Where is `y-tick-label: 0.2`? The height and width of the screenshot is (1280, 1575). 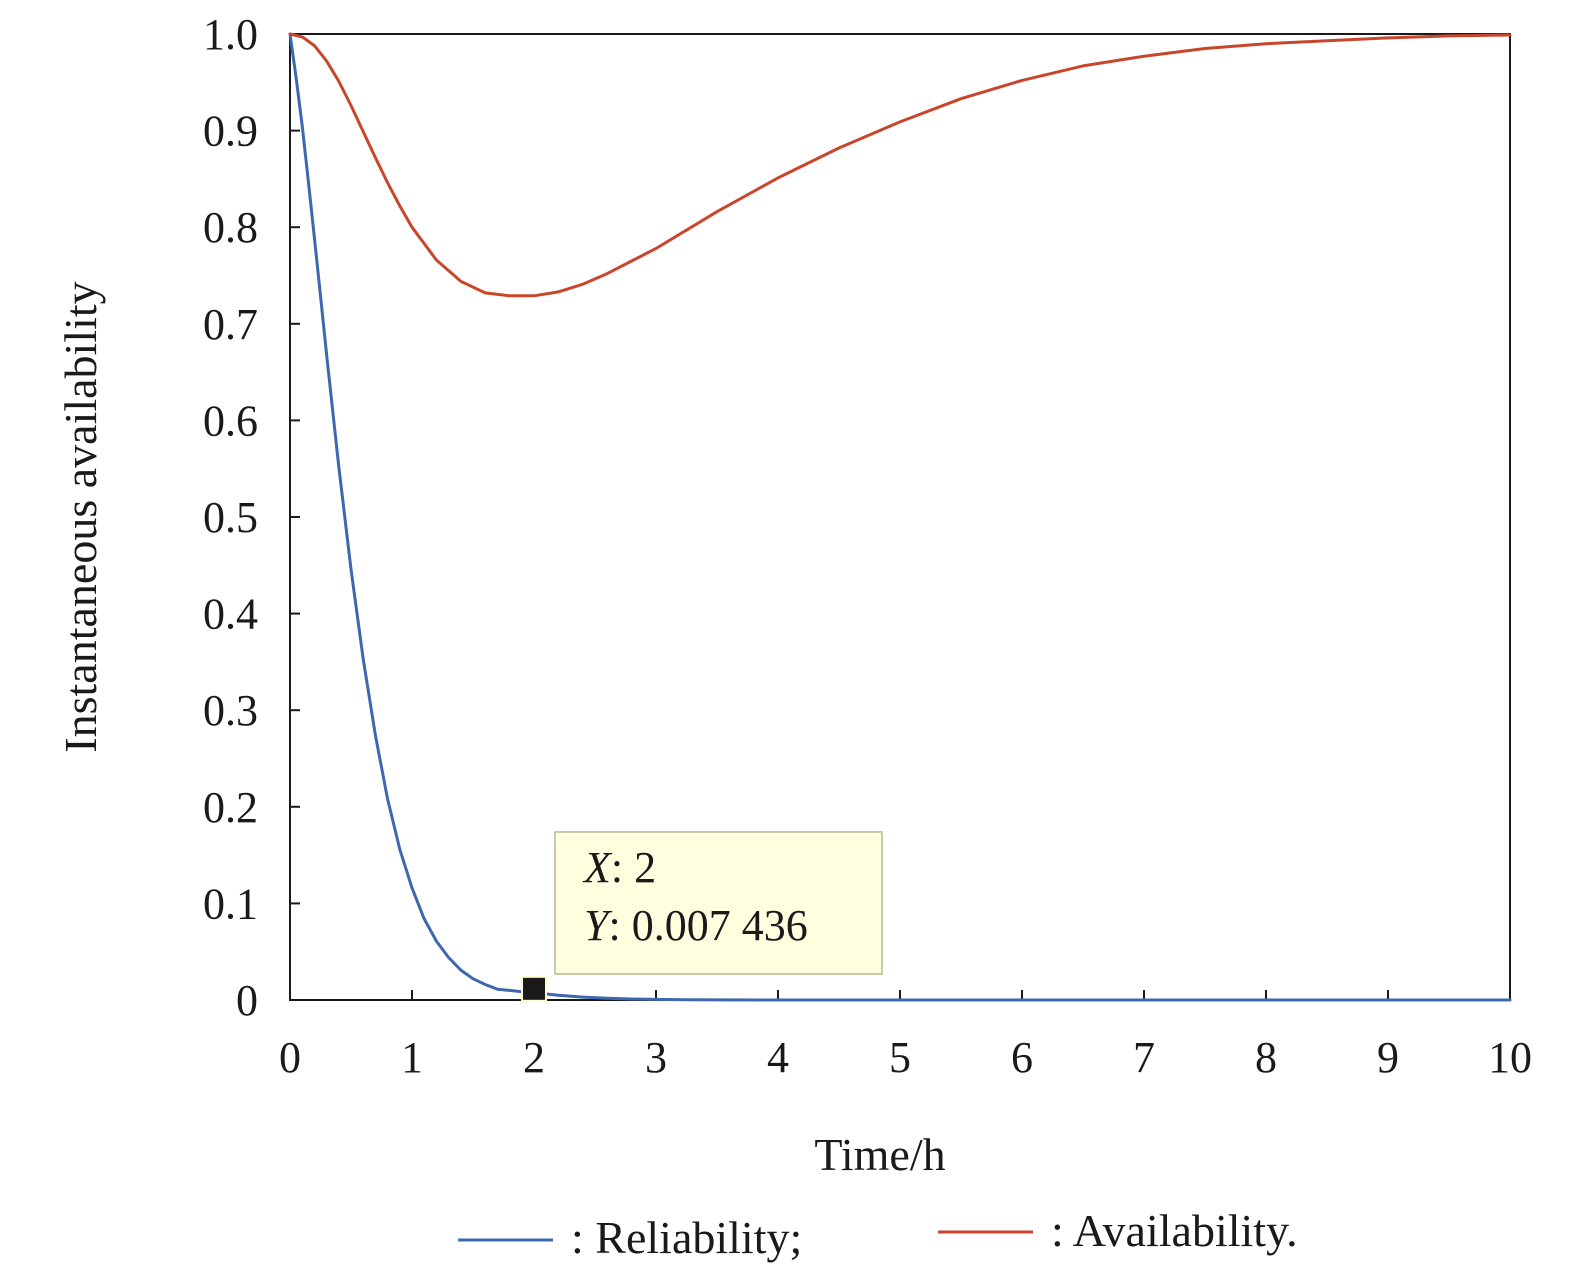
y-tick-label: 0.2 is located at coordinates (230, 807).